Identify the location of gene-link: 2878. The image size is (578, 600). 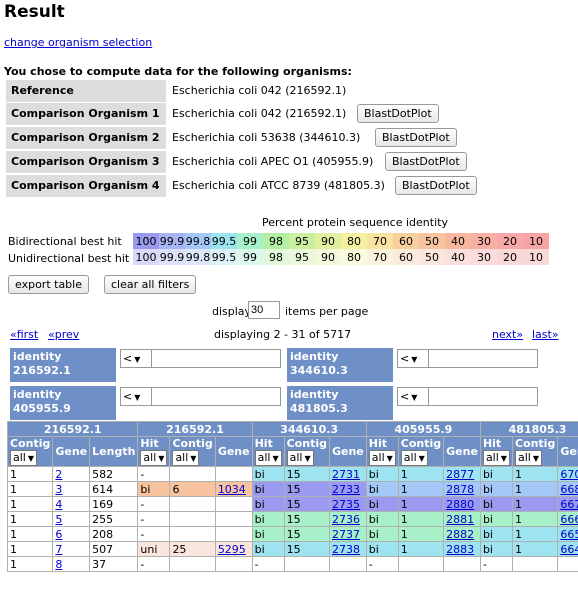
(460, 489).